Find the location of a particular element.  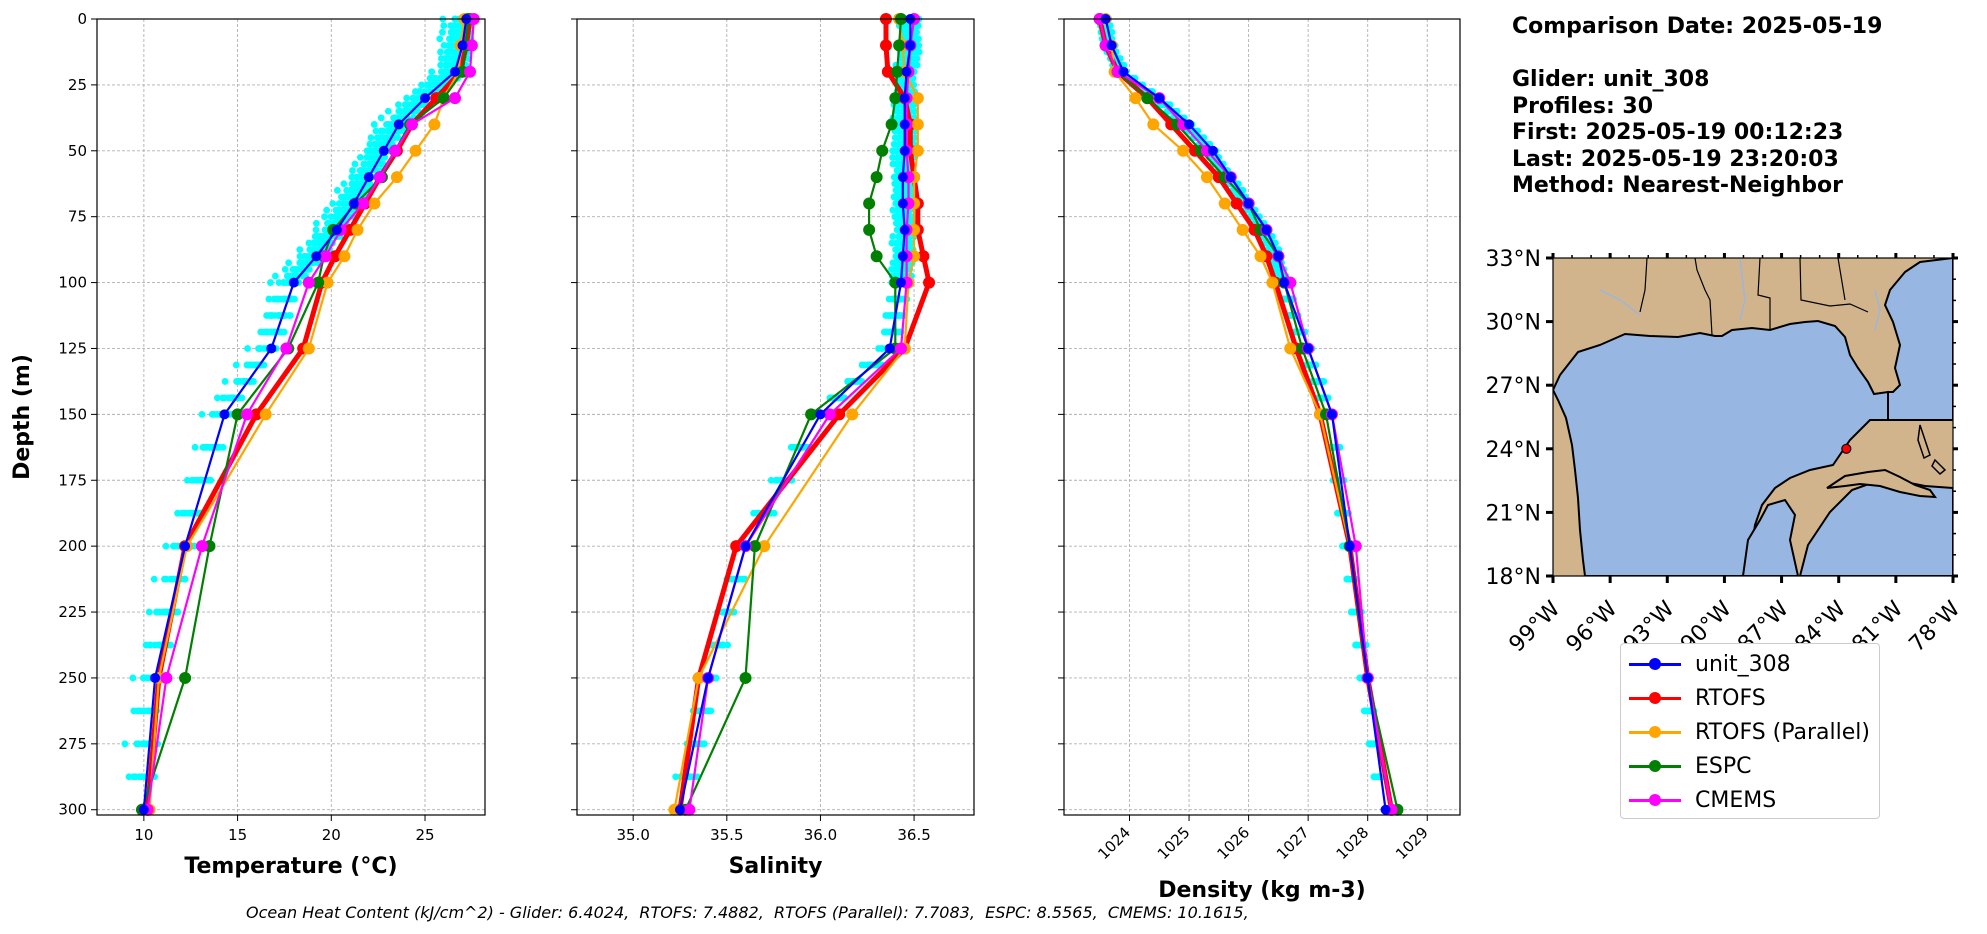

legend-label: ESPC is located at coordinates (1723, 766).